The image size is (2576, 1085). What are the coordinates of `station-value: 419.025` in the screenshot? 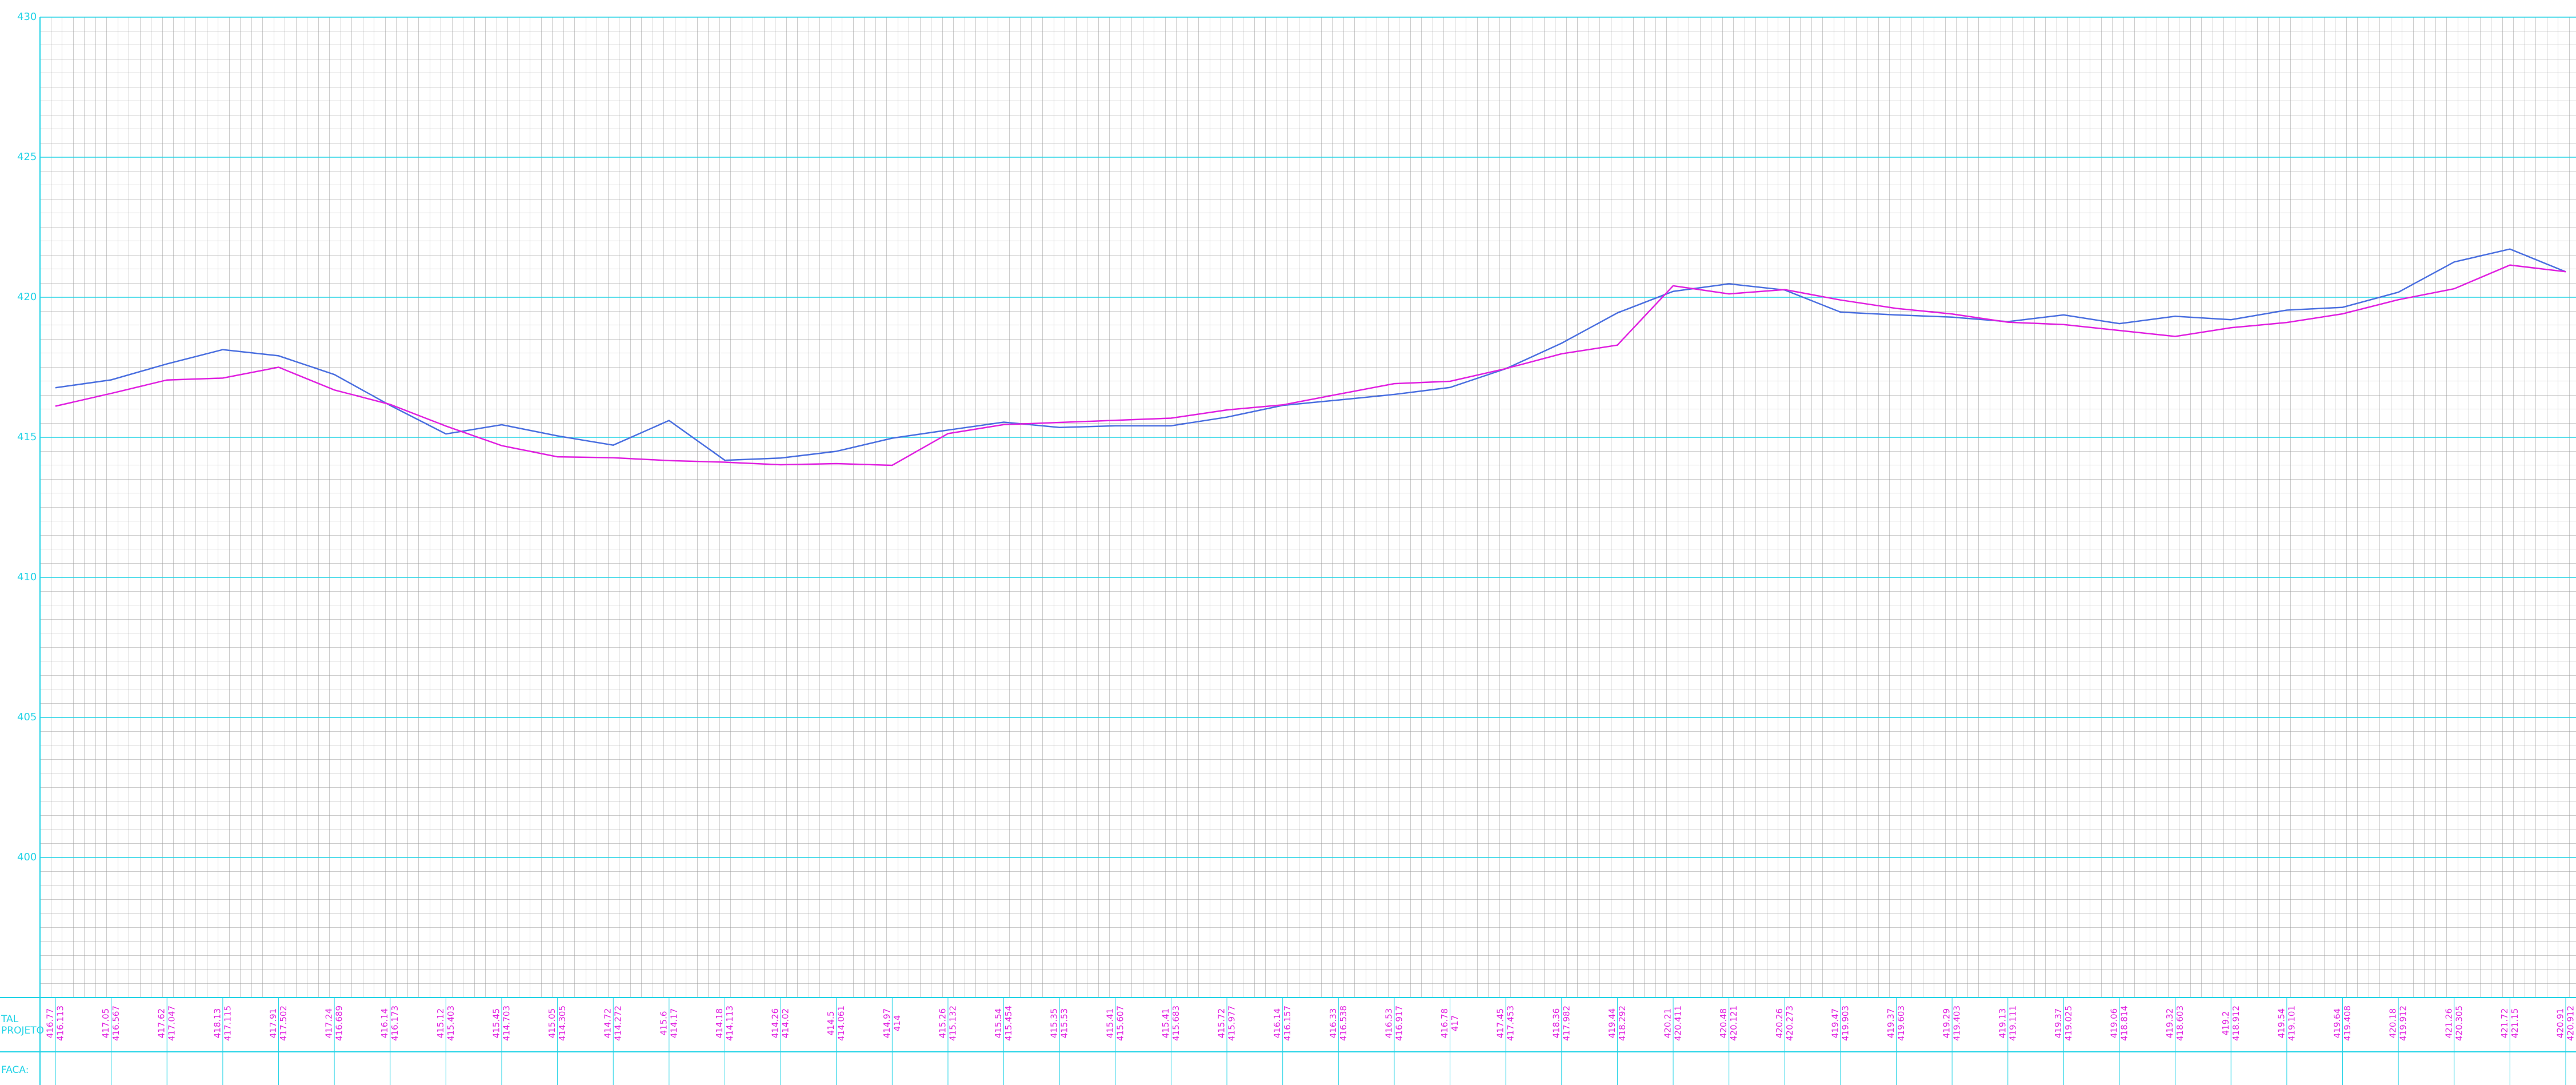 It's located at (2068, 1023).